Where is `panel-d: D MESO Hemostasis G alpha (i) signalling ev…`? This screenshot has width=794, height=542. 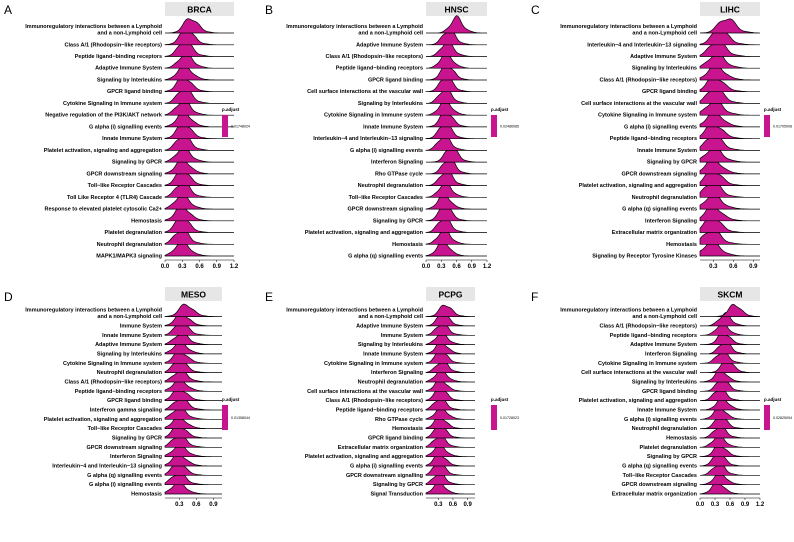 panel-d: D MESO Hemostasis G alpha (i) signalling ev… is located at coordinates (127, 397).